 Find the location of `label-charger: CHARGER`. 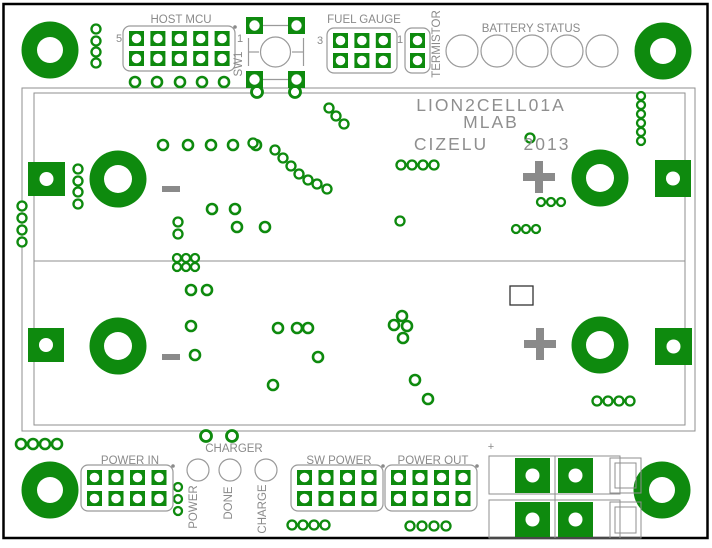

label-charger: CHARGER is located at coordinates (234, 449).